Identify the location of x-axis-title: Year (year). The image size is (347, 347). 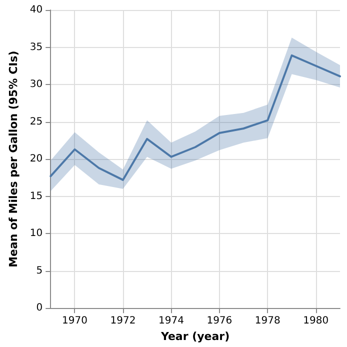
(195, 336).